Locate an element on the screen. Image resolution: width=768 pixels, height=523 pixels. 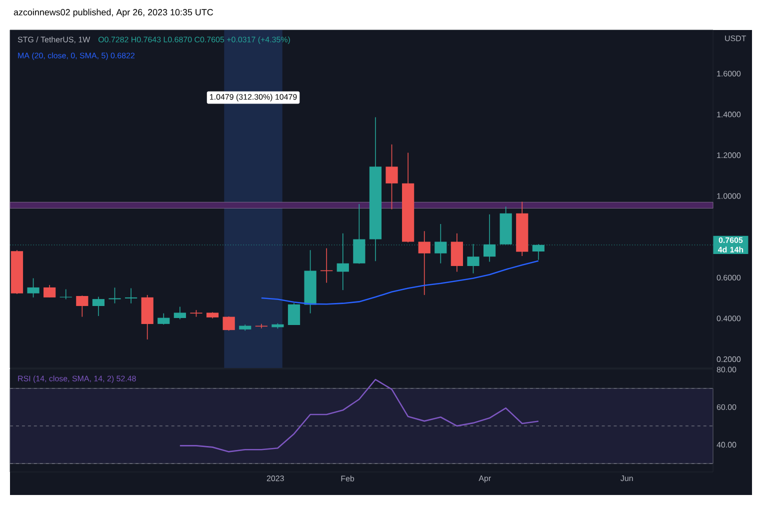
text: azcoinnews02 published, Apr 26, 2023 10:35 UTC is located at coordinates (114, 13).